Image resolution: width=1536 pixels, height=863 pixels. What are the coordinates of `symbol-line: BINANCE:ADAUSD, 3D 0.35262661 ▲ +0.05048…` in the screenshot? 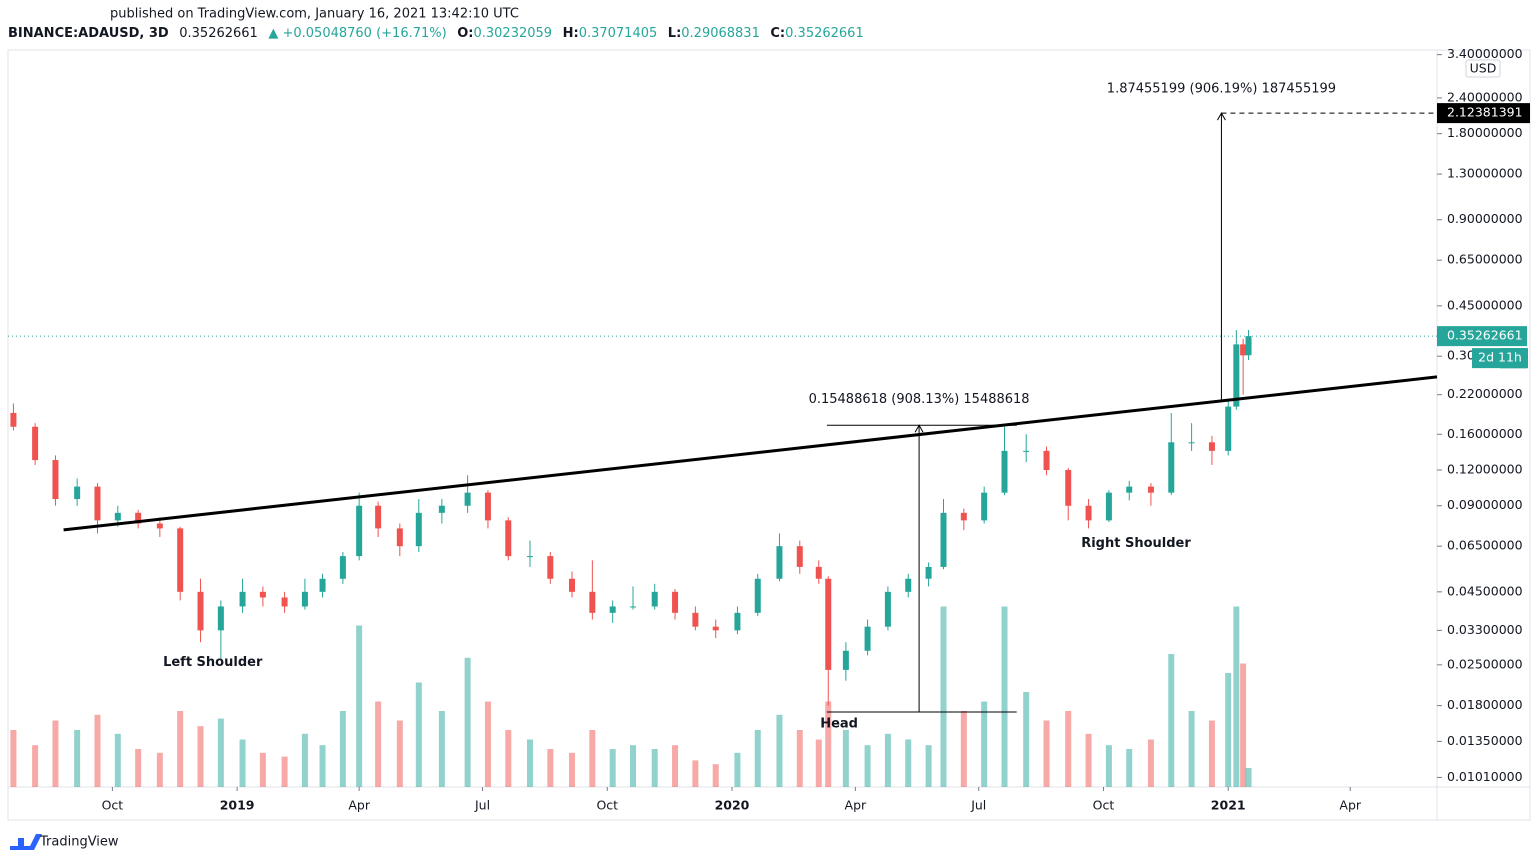 It's located at (436, 33).